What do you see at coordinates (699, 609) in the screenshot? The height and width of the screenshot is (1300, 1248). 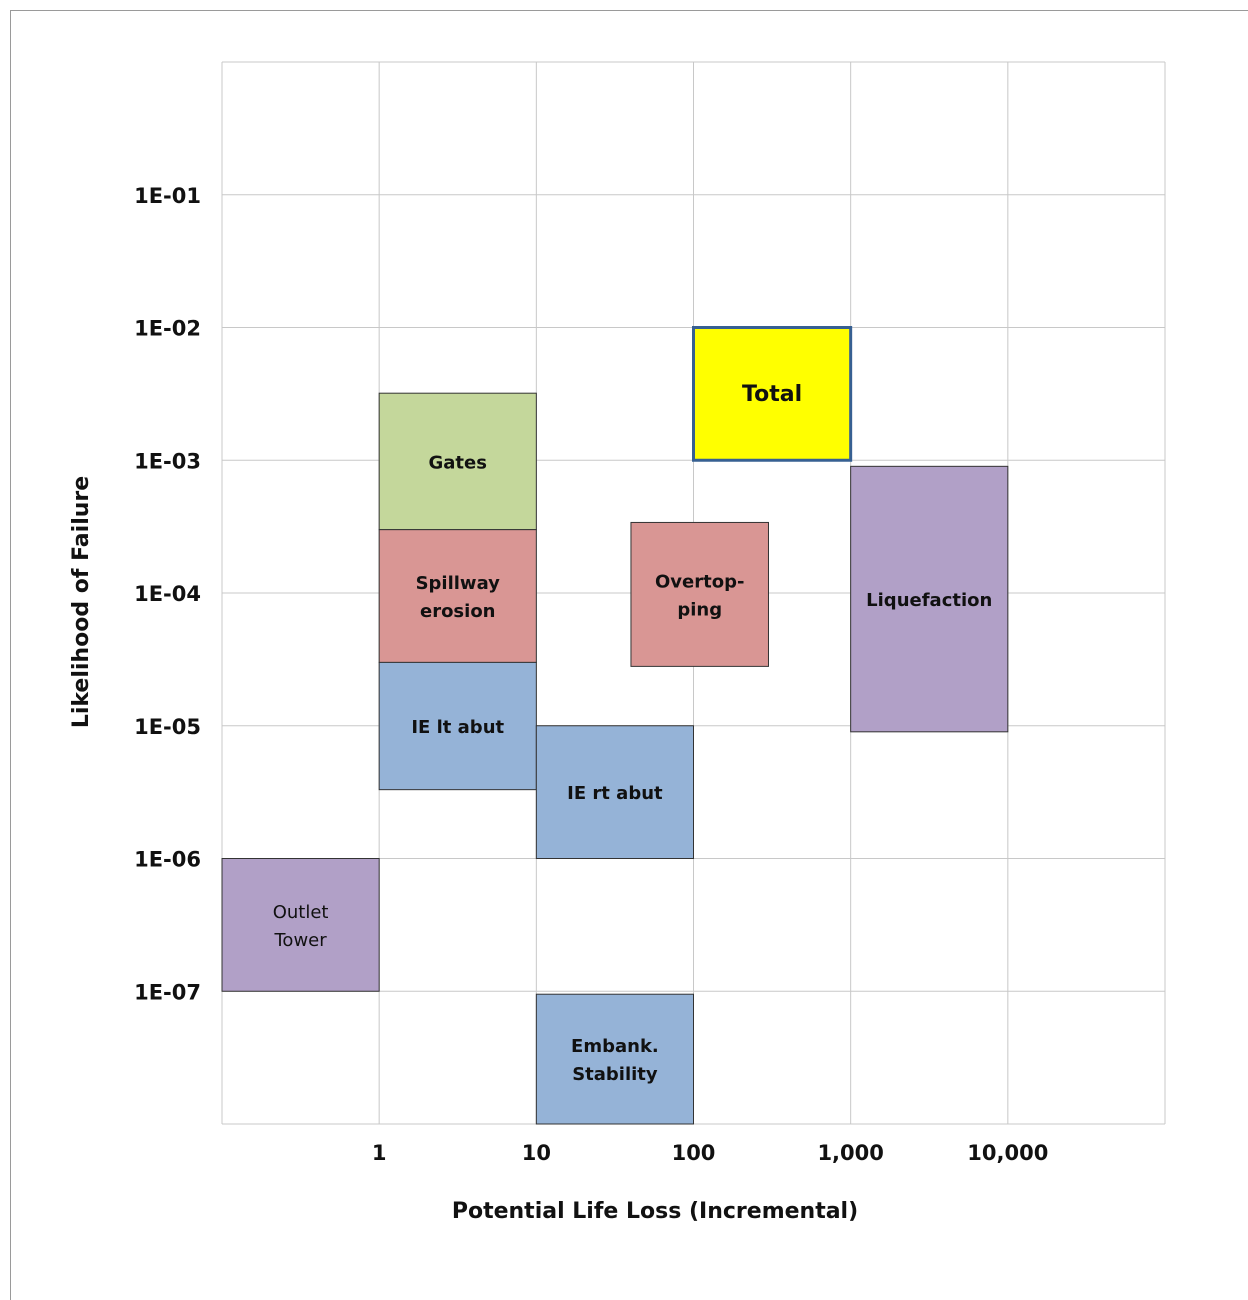 I see `failure-mode-label: ping` at bounding box center [699, 609].